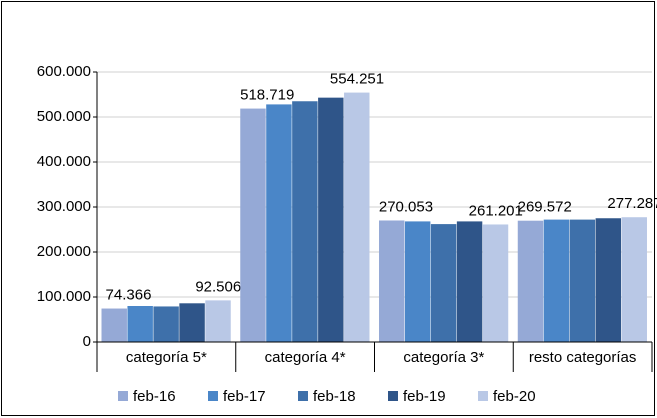 The image size is (657, 418). What do you see at coordinates (64, 116) in the screenshot?
I see `y-tick-label: 500.000` at bounding box center [64, 116].